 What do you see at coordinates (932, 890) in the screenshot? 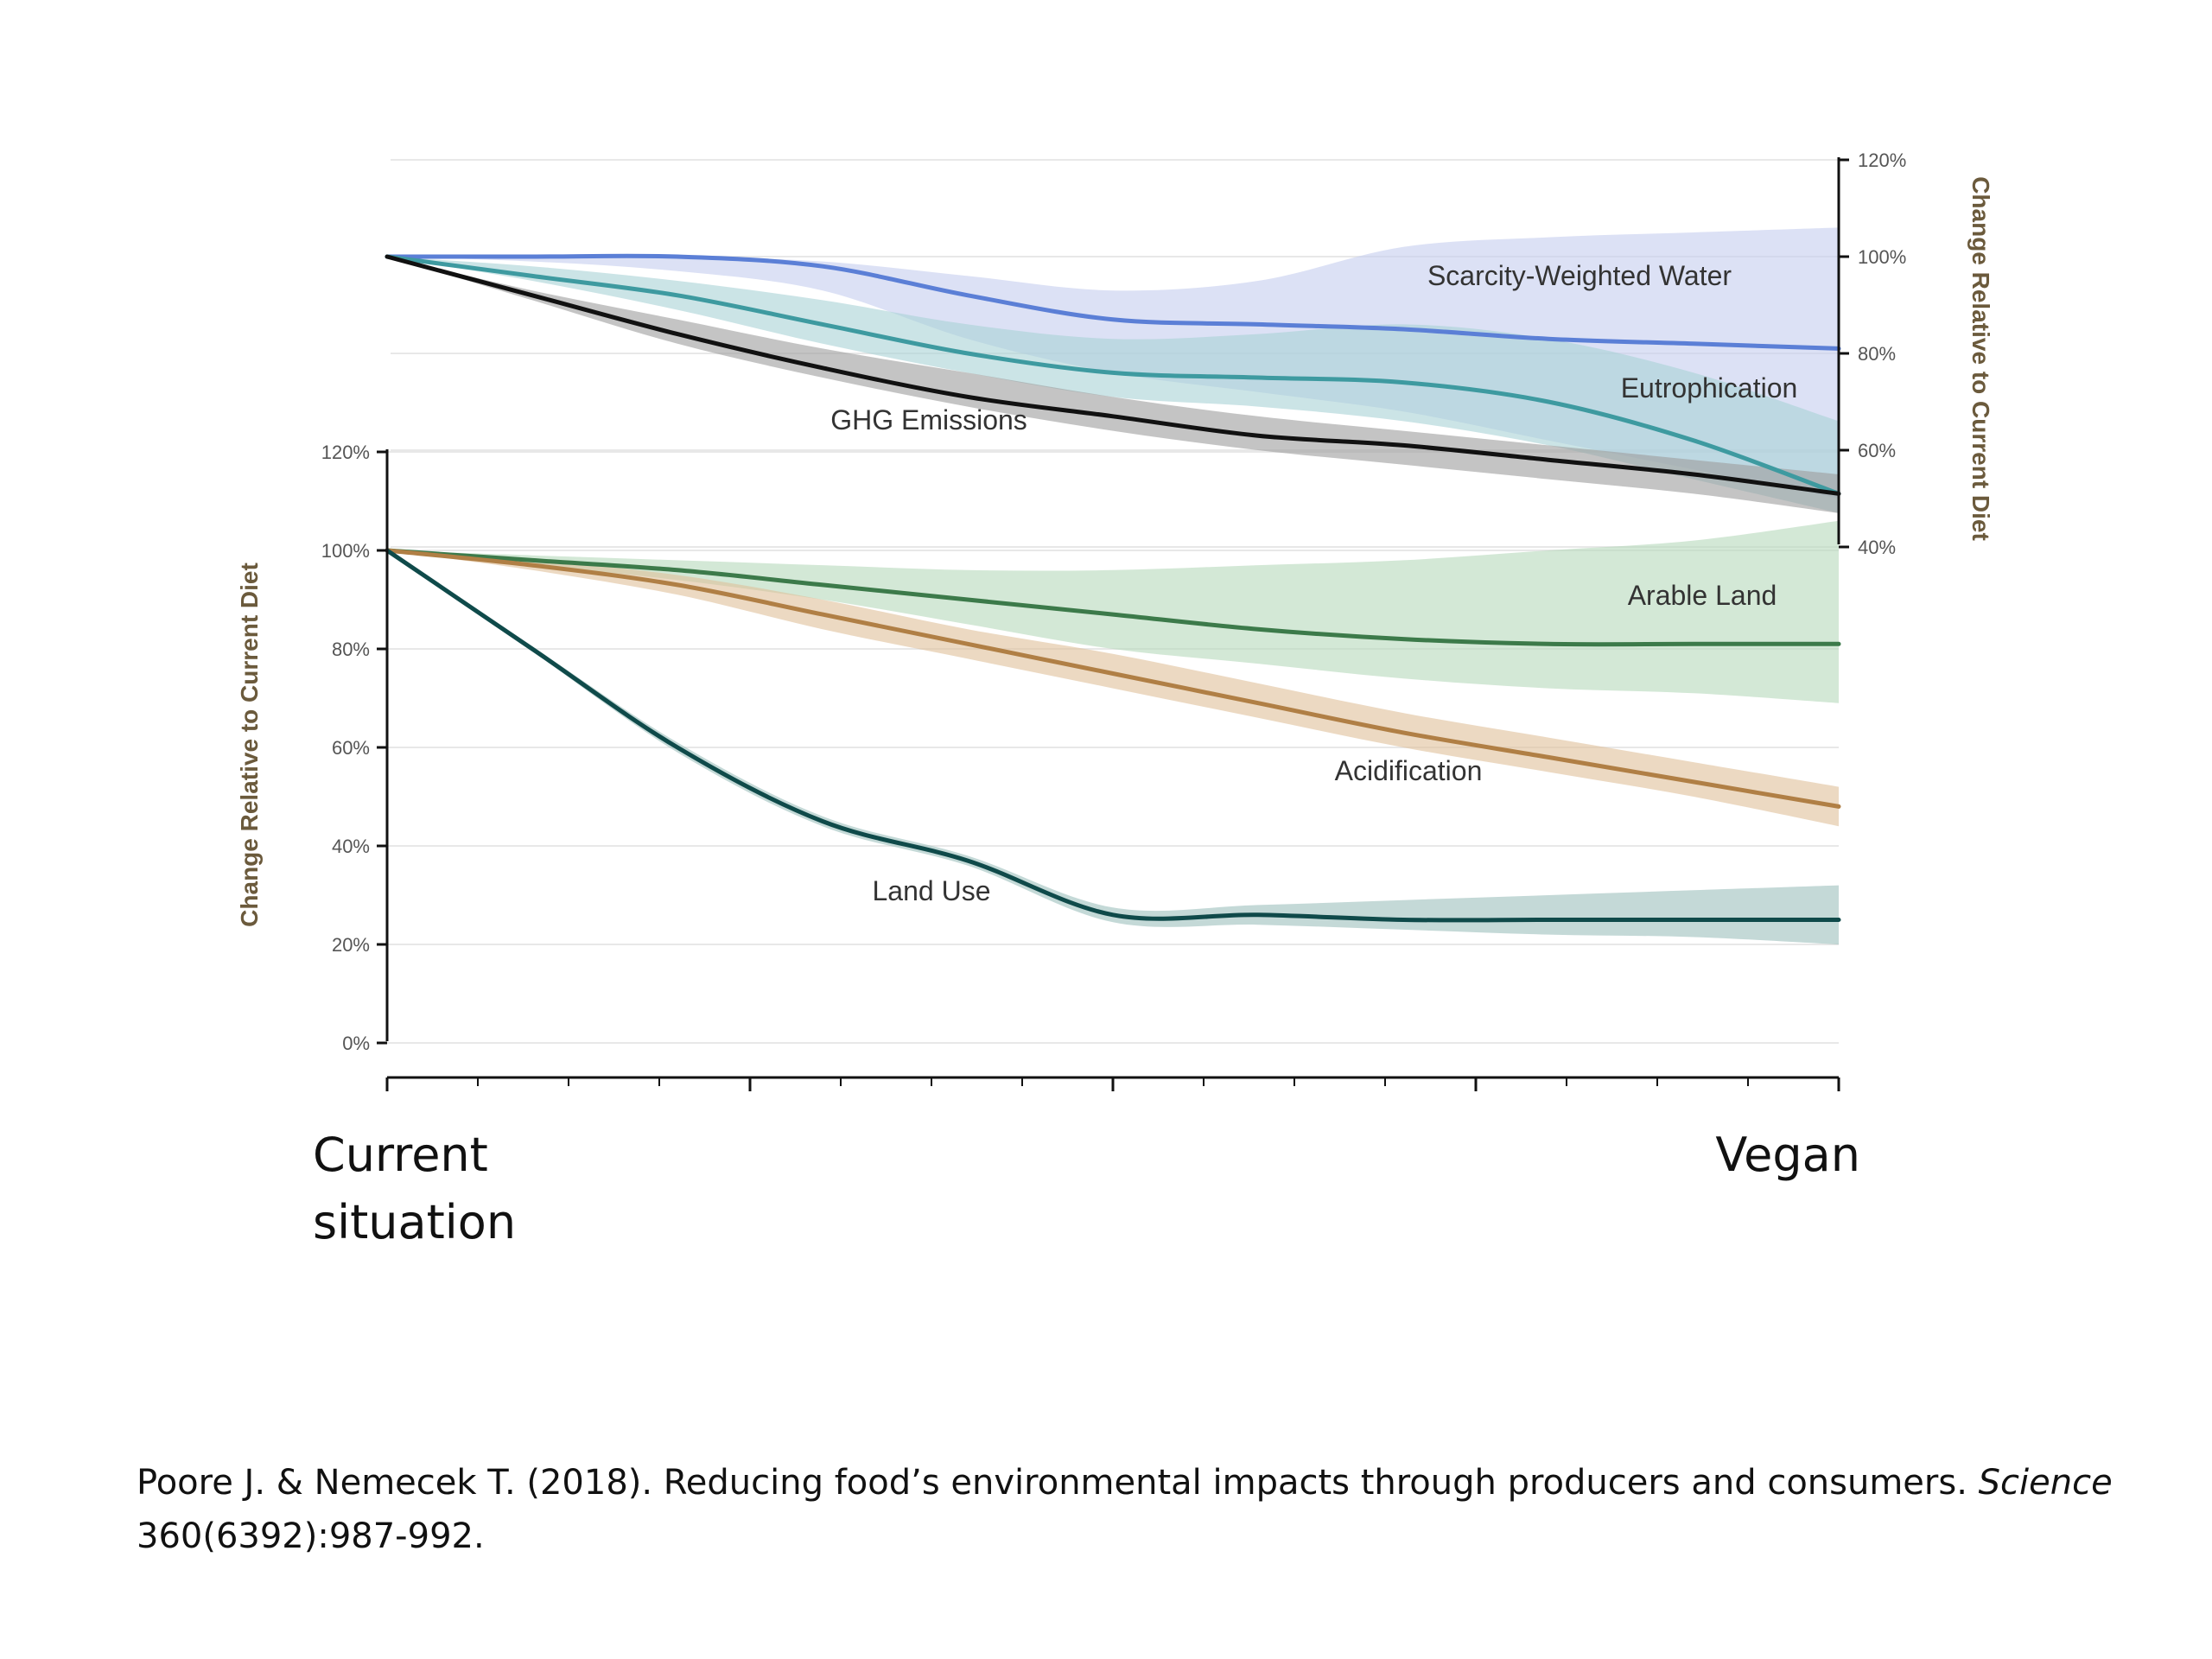
I see `series-label: Land Use` at bounding box center [932, 890].